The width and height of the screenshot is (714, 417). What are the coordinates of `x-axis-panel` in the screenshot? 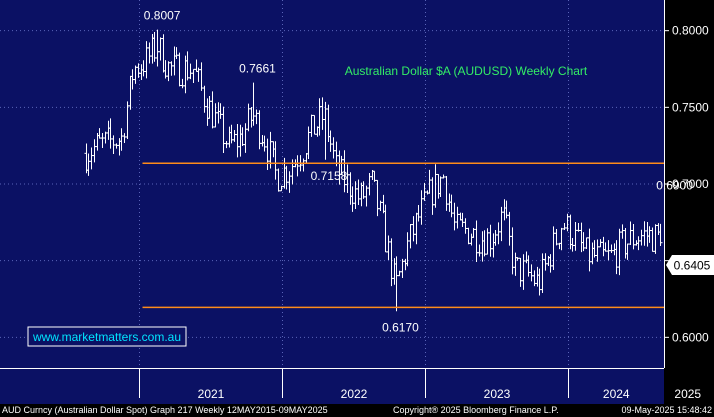 It's located at (332, 386).